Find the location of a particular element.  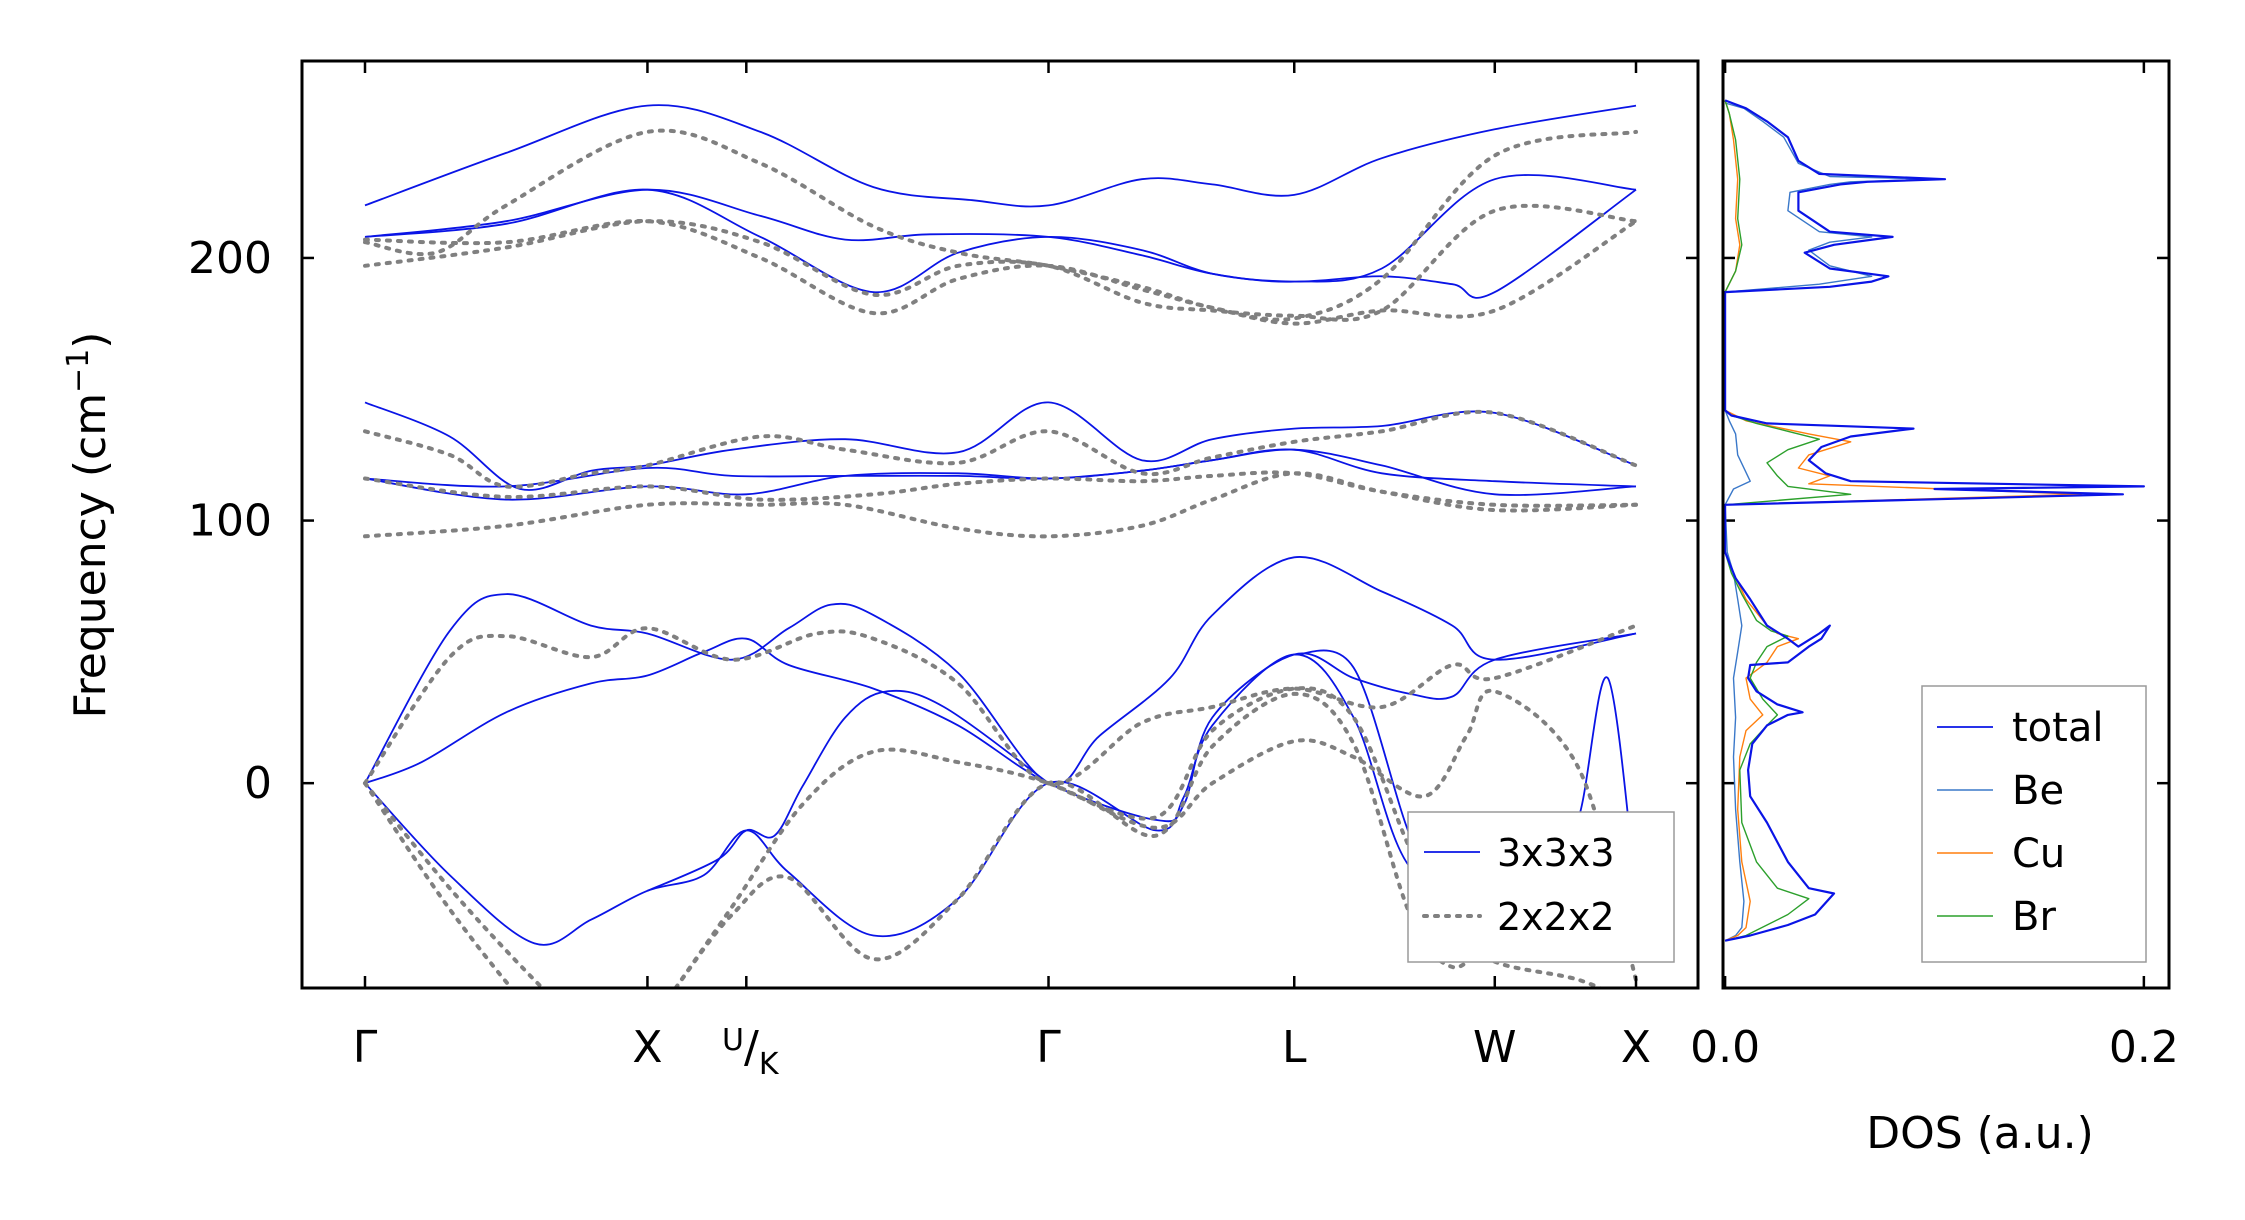

dos-line-total is located at coordinates (1934, 520).